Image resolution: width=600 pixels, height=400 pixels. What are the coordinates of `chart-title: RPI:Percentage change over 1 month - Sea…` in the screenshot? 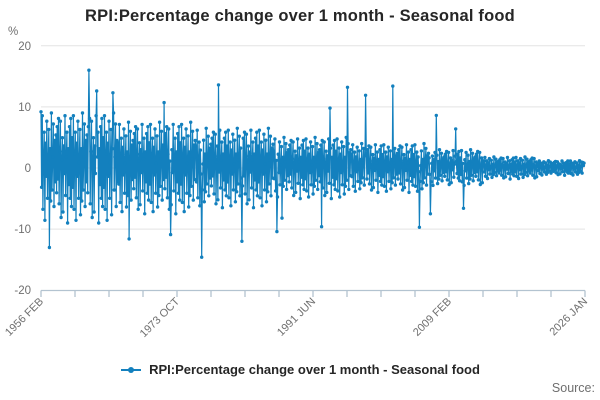 It's located at (300, 16).